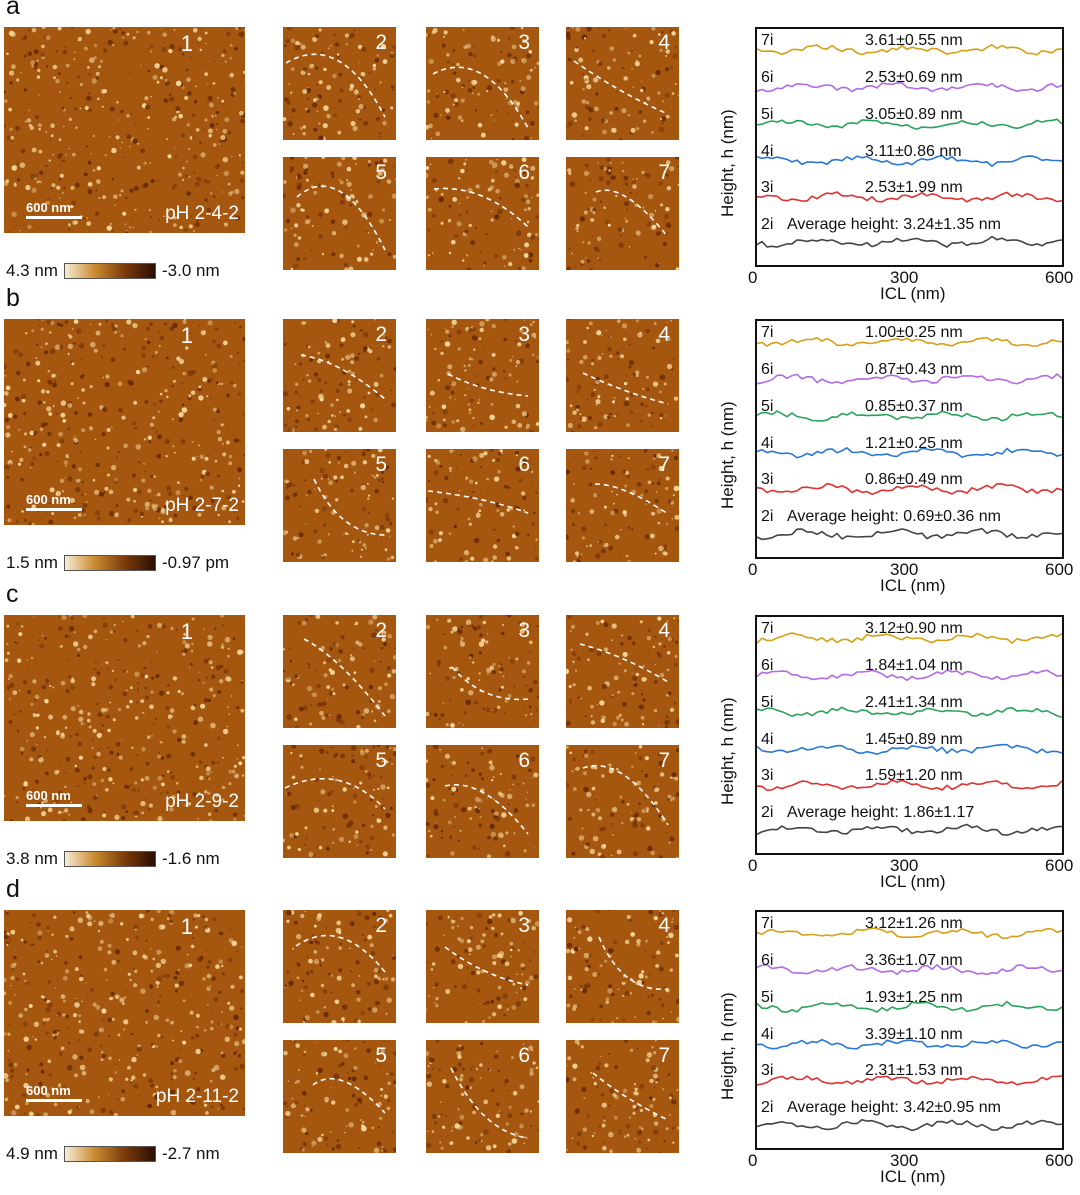 This screenshot has height=1195, width=1080. Describe the element at coordinates (909, 1080) in the screenshot. I see `profile-line-3i` at that location.